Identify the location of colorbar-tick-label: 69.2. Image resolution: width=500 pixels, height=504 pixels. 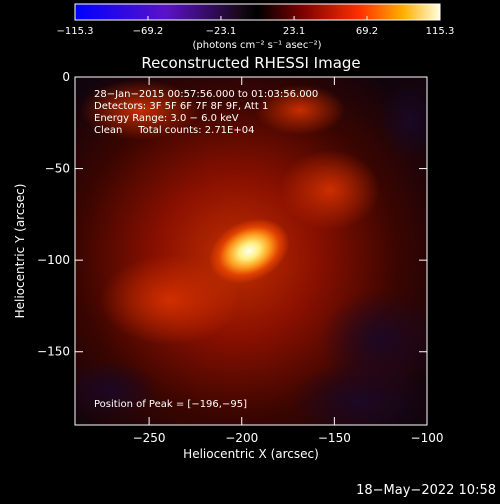
(367, 31).